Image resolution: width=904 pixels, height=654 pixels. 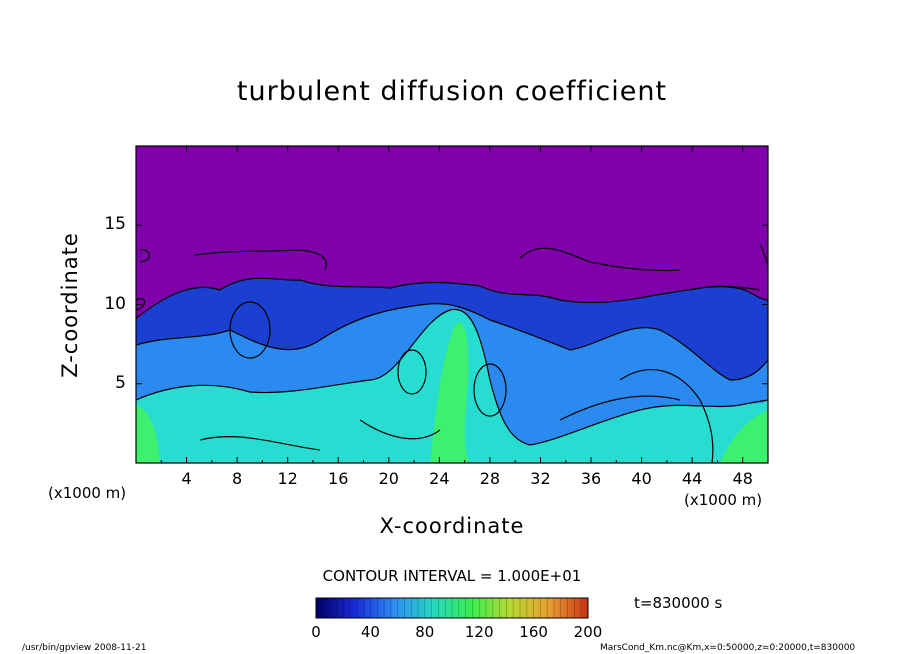 What do you see at coordinates (70, 305) in the screenshot?
I see `y-axis-label: Z-coordinate` at bounding box center [70, 305].